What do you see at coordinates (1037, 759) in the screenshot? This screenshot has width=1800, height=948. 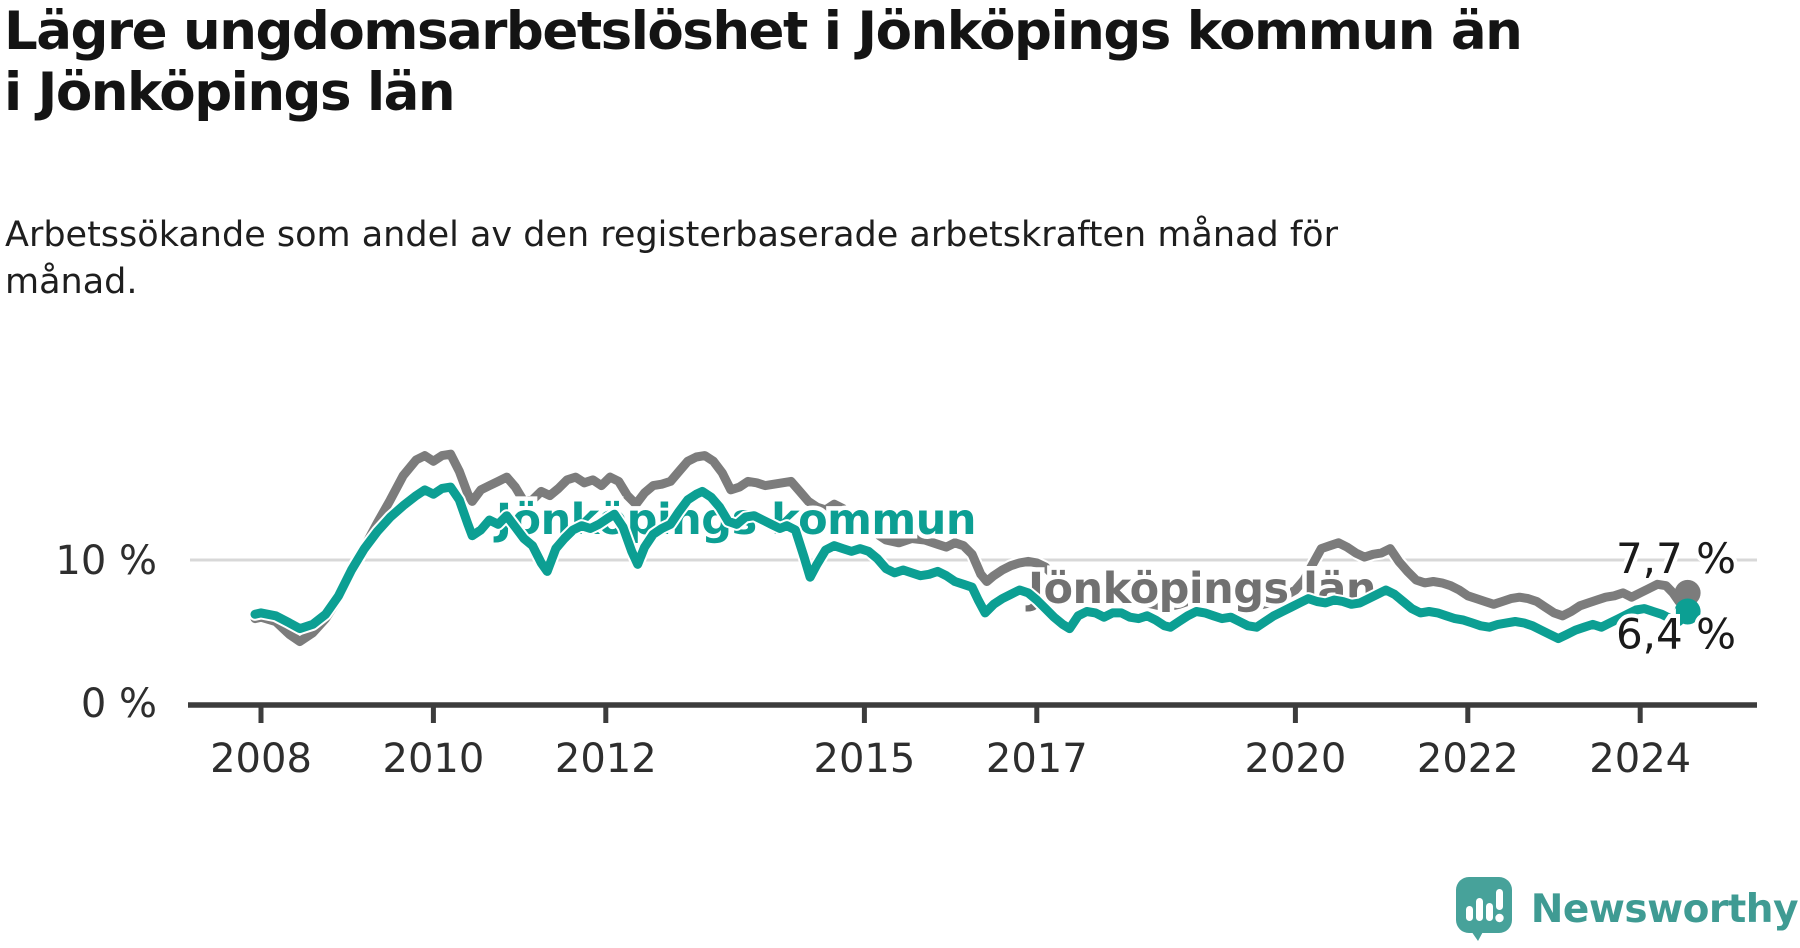 I see `x-tick-label-2017: 2017` at bounding box center [1037, 759].